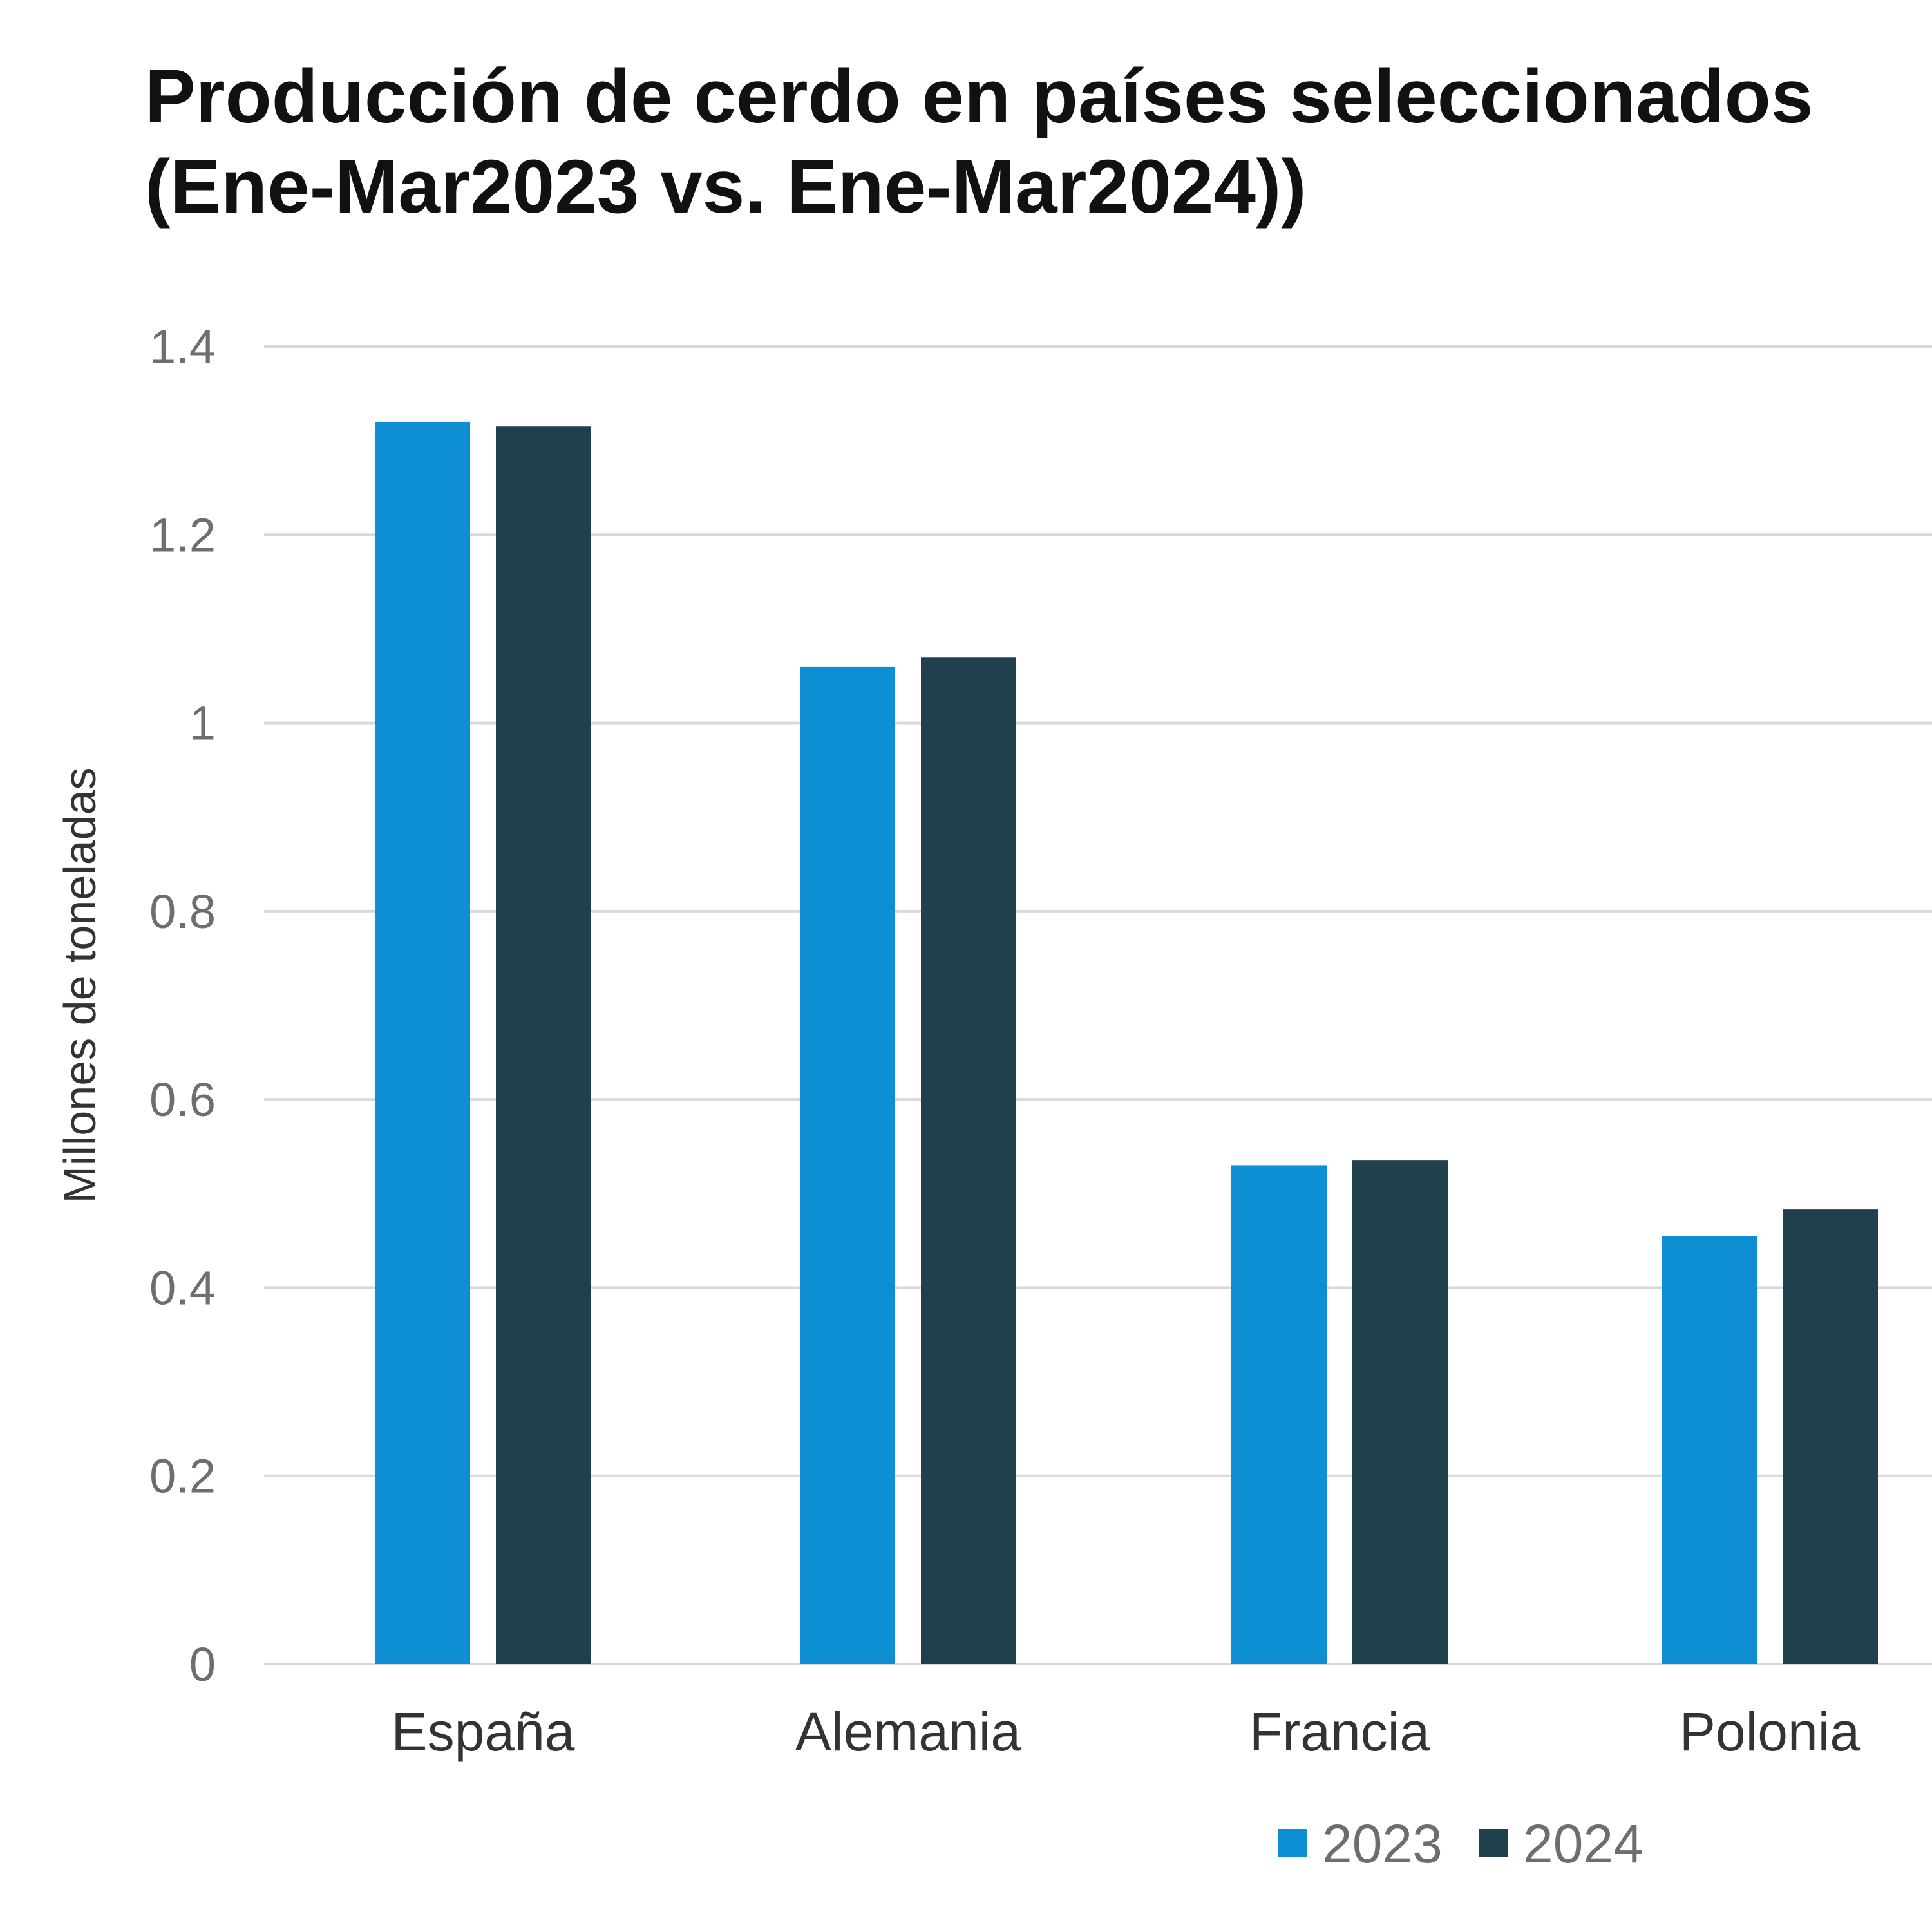  I want to click on bar-2023-Alemania, so click(847, 1165).